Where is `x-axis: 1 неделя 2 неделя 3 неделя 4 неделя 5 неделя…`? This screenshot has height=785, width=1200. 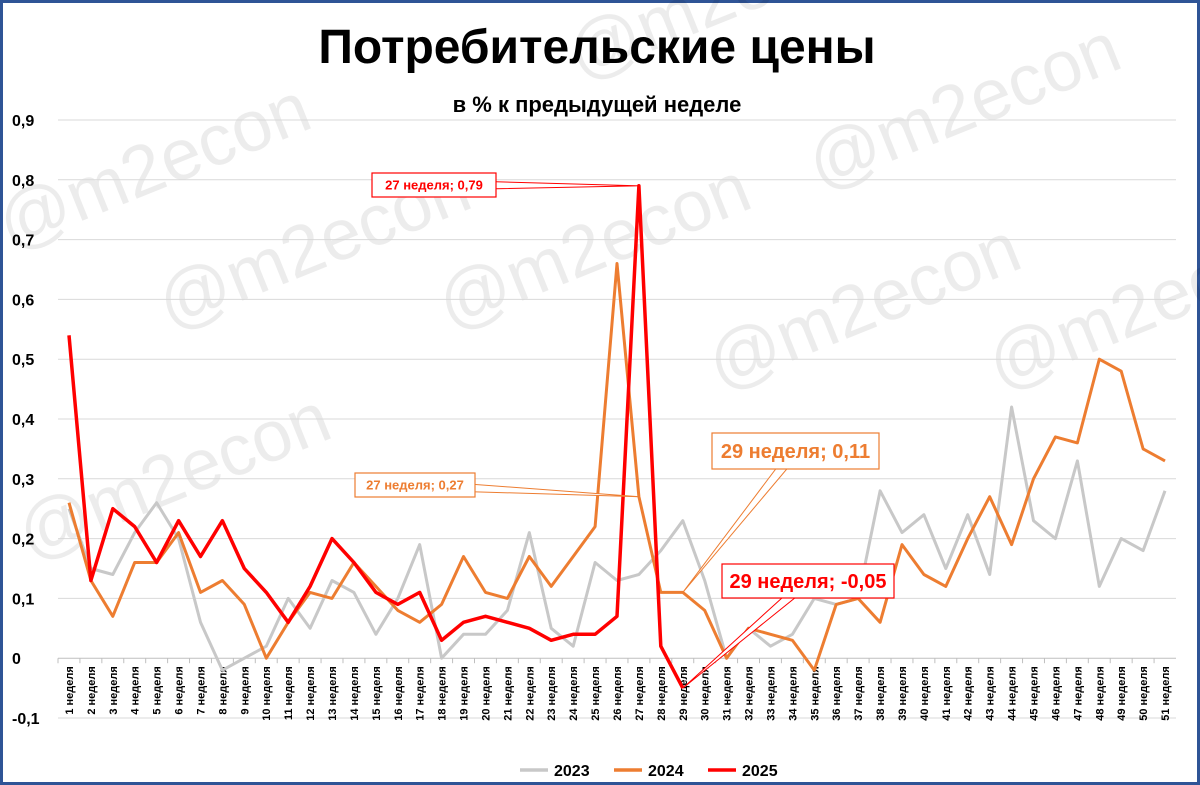
x-axis: 1 неделя 2 неделя 3 неделя 4 неделя 5 неделя… is located at coordinates (614, 689).